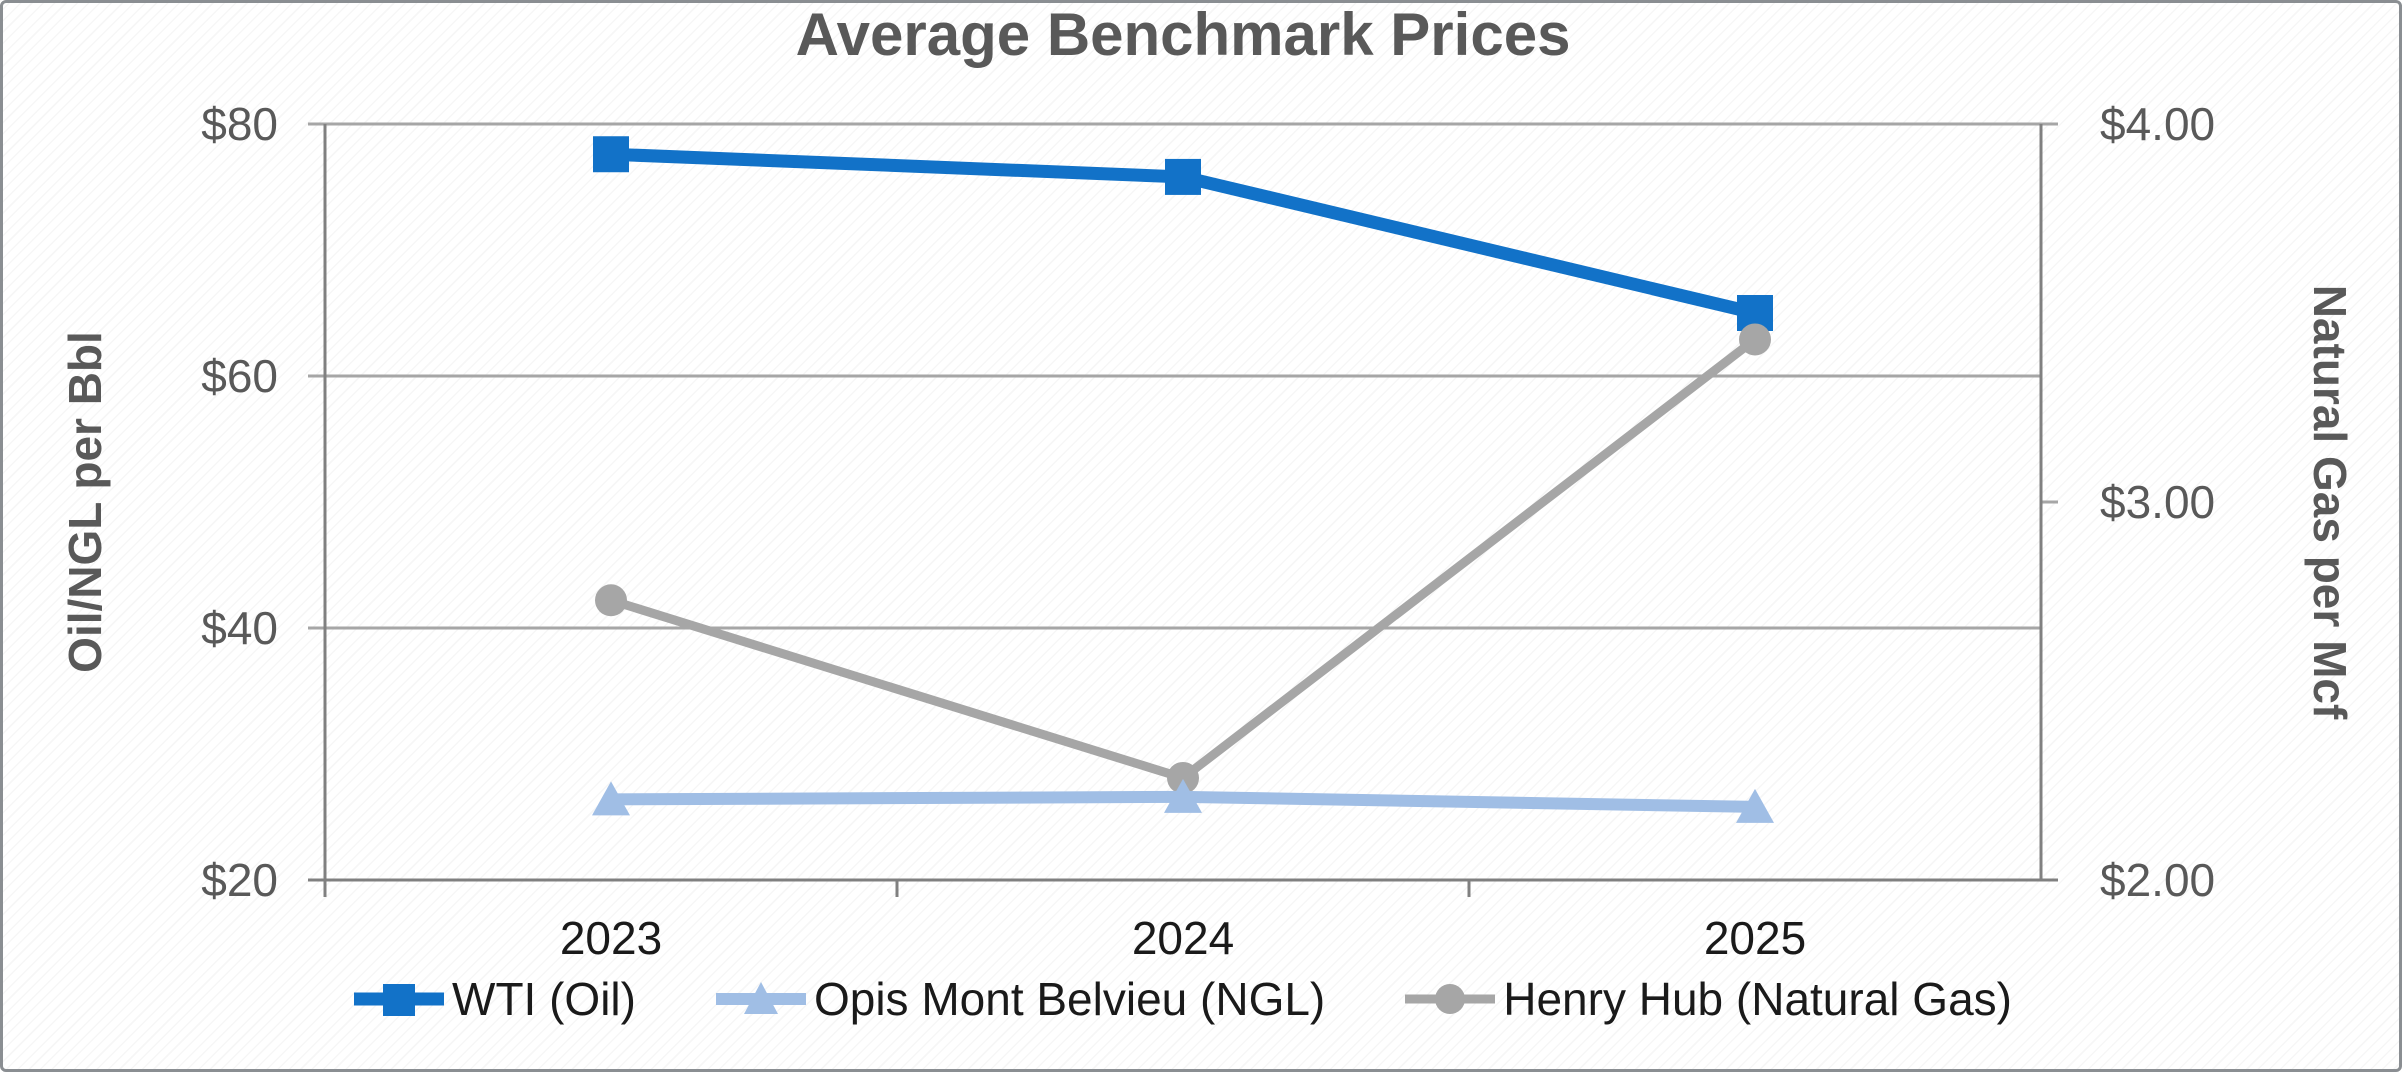 This screenshot has height=1072, width=2402. What do you see at coordinates (2158, 502) in the screenshot?
I see `right-tick-label: $3.00` at bounding box center [2158, 502].